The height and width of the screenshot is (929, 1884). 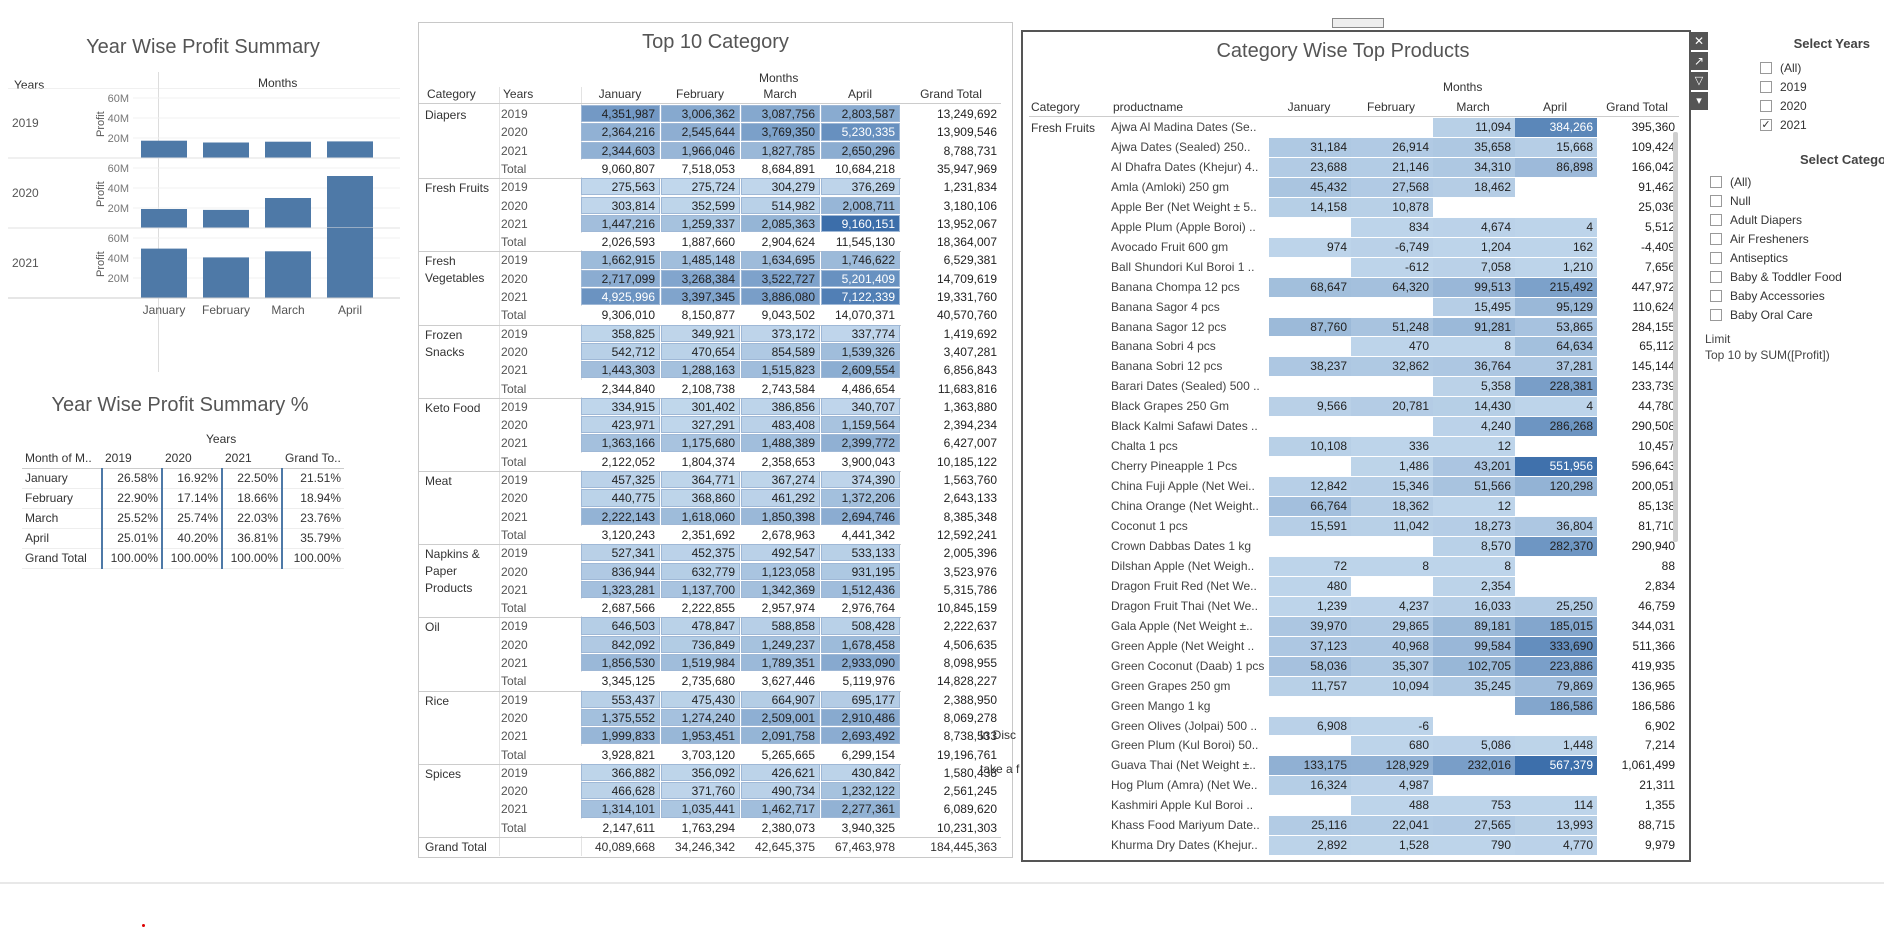 I want to click on top10-value-cell: 1,123,058, so click(x=780, y=571).